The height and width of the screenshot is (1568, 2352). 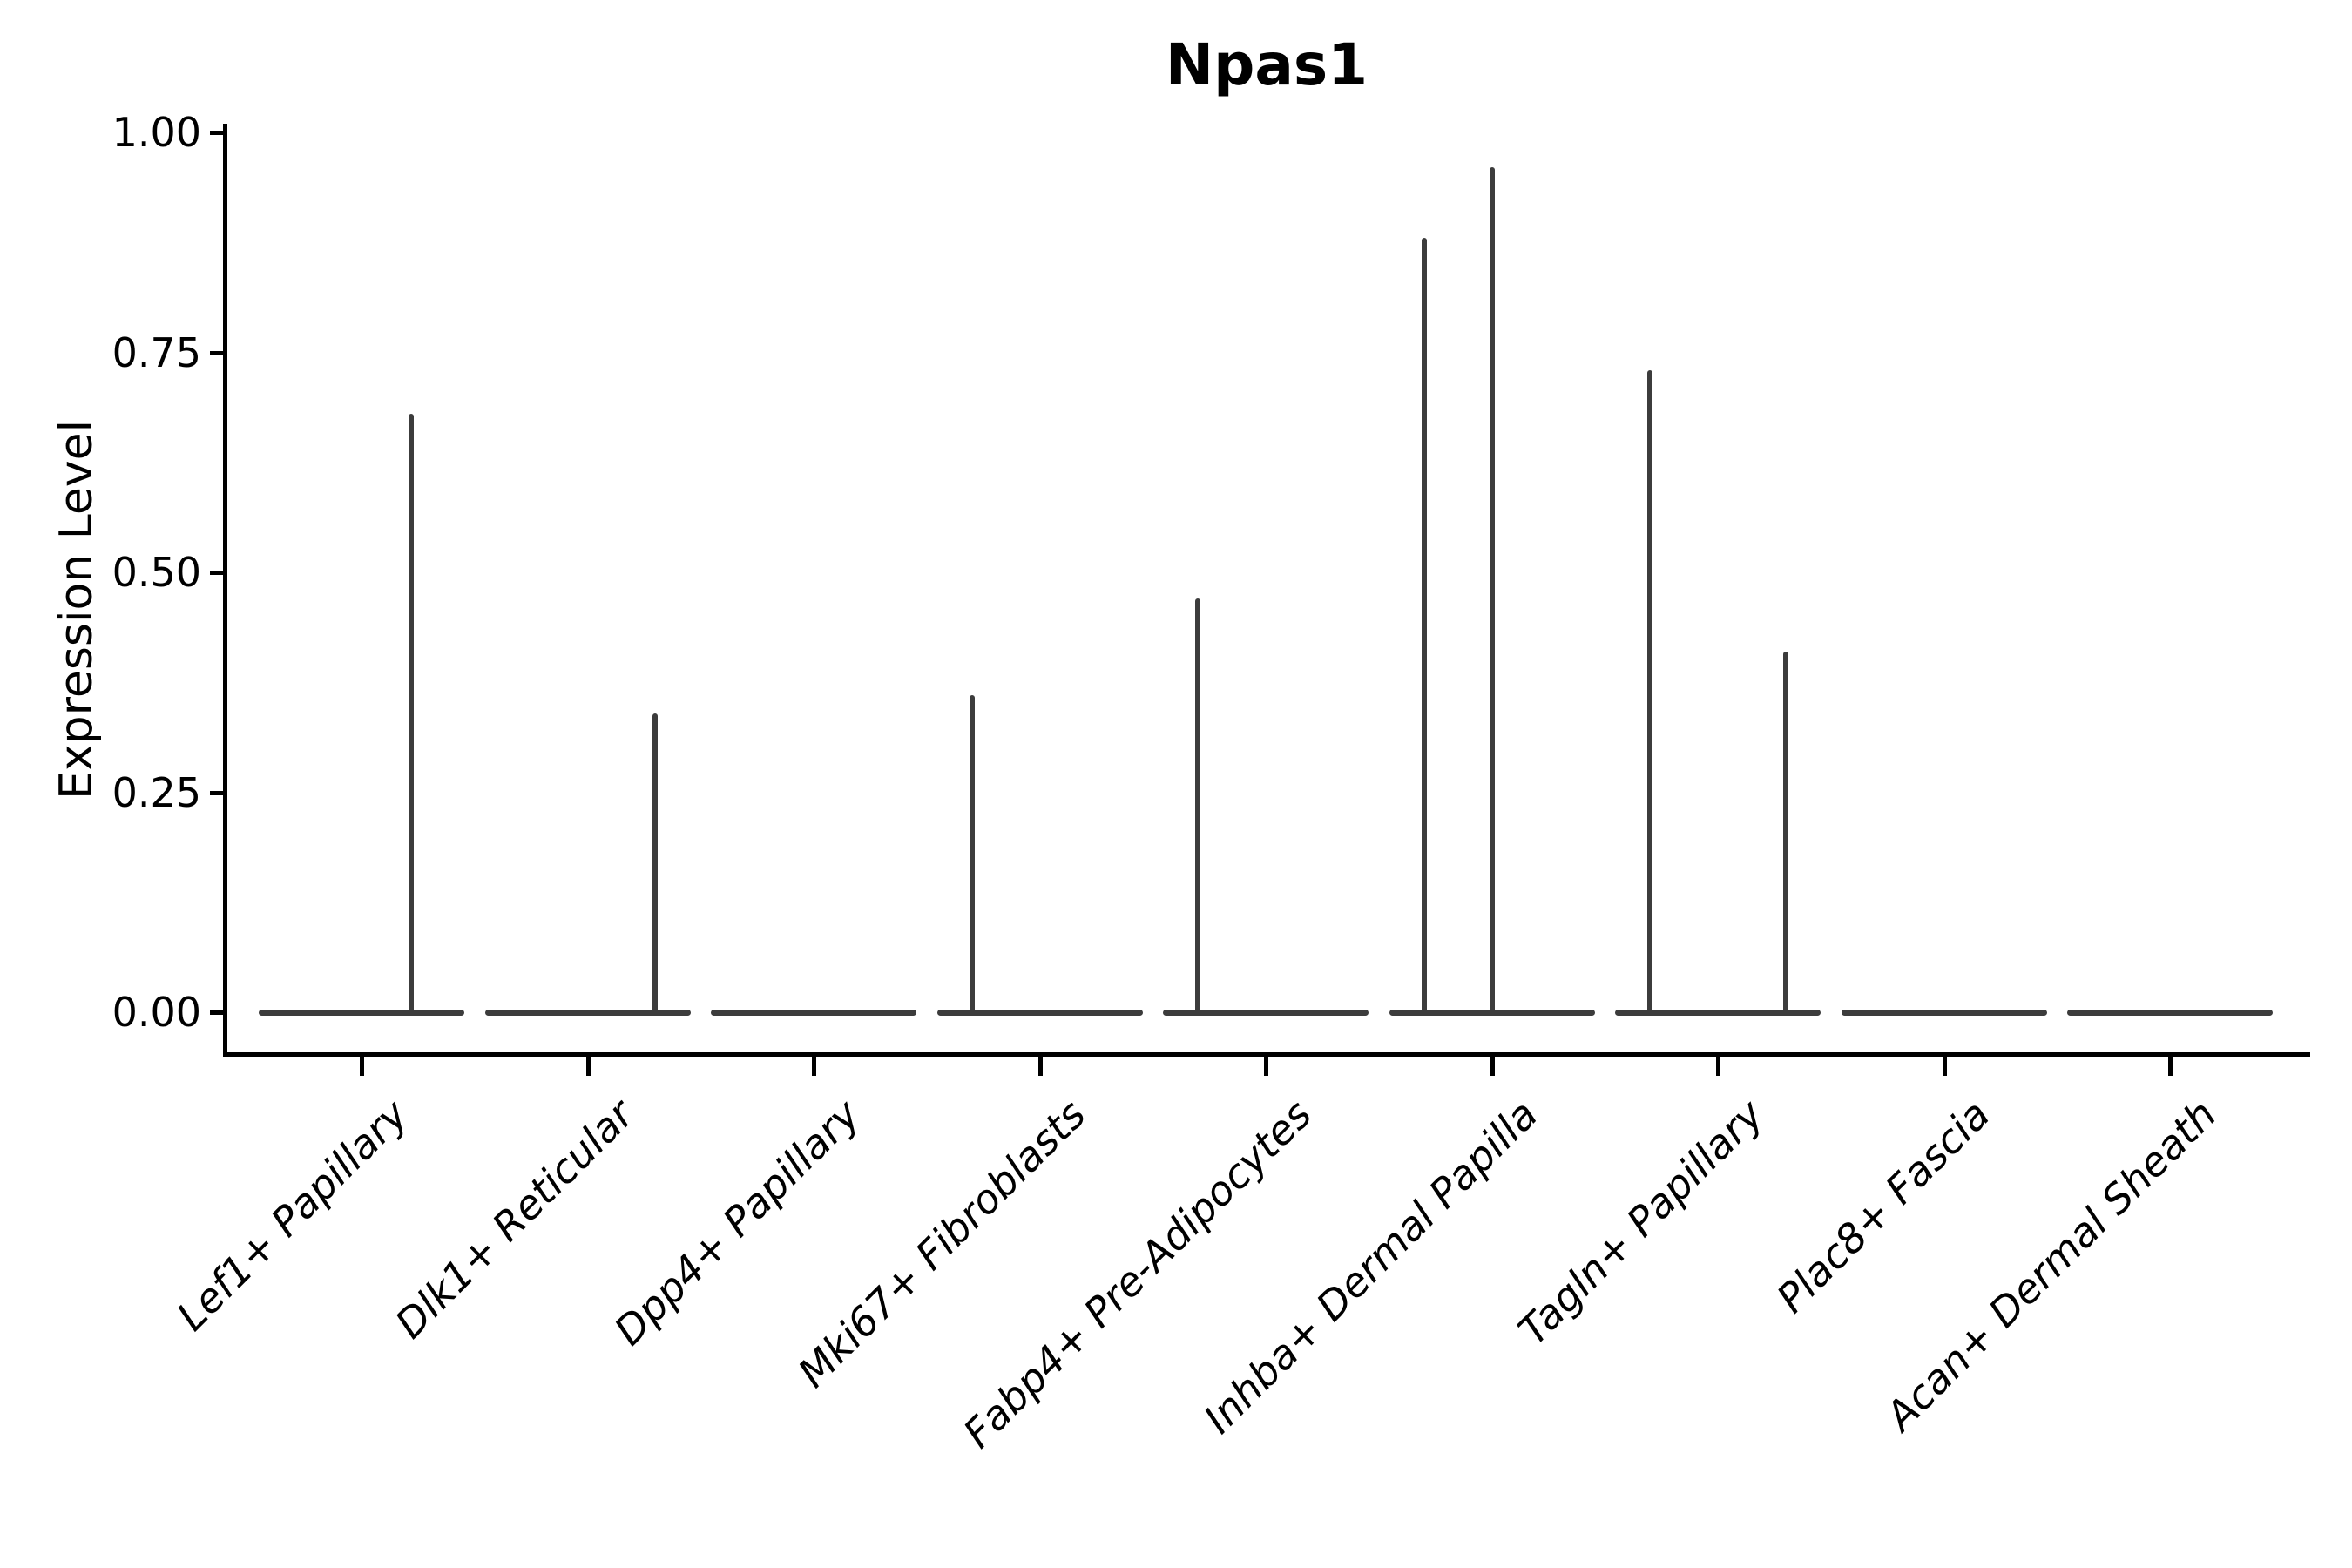 What do you see at coordinates (737, 1223) in the screenshot?
I see `x-tick-label: Dpp4+ Papillary` at bounding box center [737, 1223].